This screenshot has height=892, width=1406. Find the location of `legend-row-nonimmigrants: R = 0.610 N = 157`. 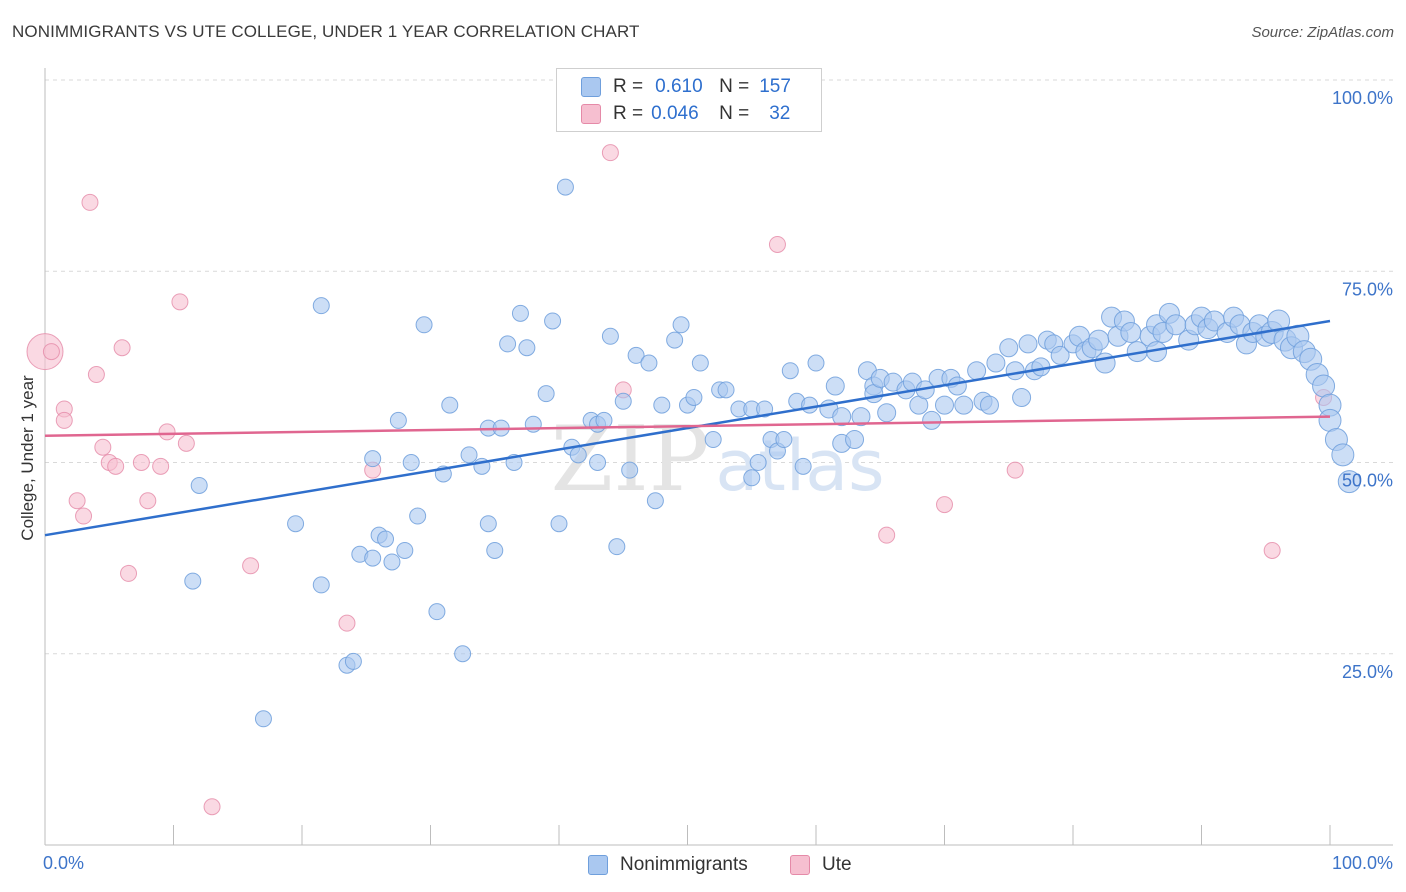

legend-row-nonimmigrants: R = 0.610 N = 157 is located at coordinates (686, 87).